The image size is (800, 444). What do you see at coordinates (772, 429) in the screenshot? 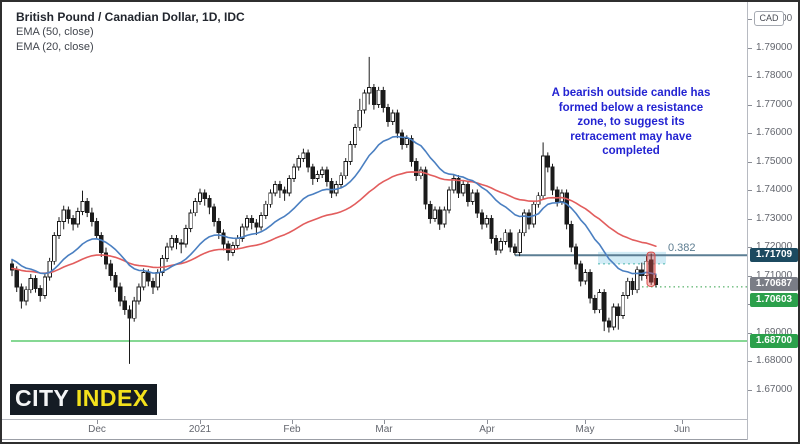
I see `axis-corner` at bounding box center [772, 429].